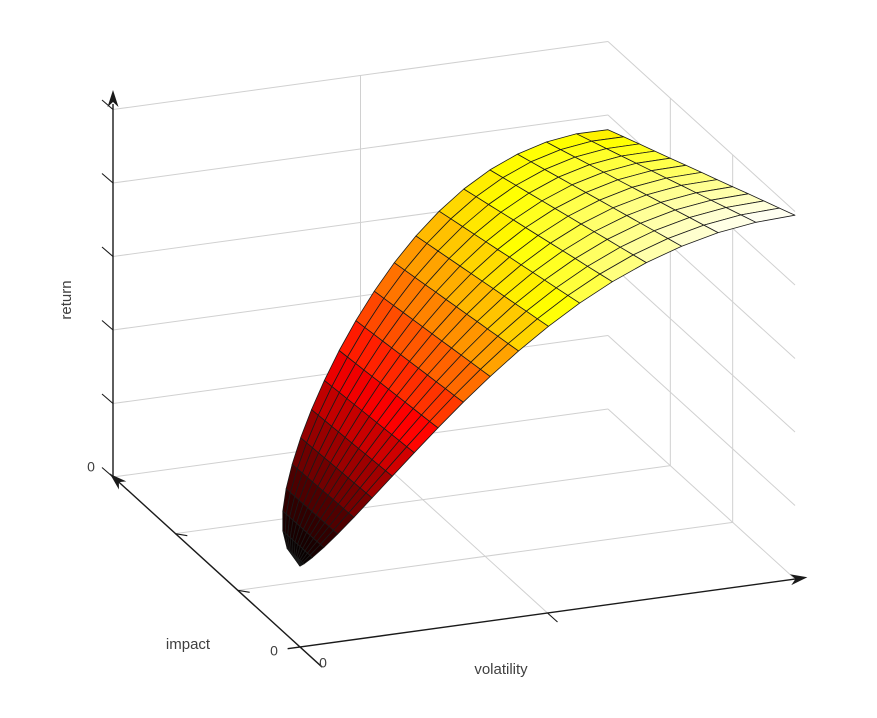  Describe the element at coordinates (323, 663) in the screenshot. I see `x-axis-zero-tick-label: 0` at that location.